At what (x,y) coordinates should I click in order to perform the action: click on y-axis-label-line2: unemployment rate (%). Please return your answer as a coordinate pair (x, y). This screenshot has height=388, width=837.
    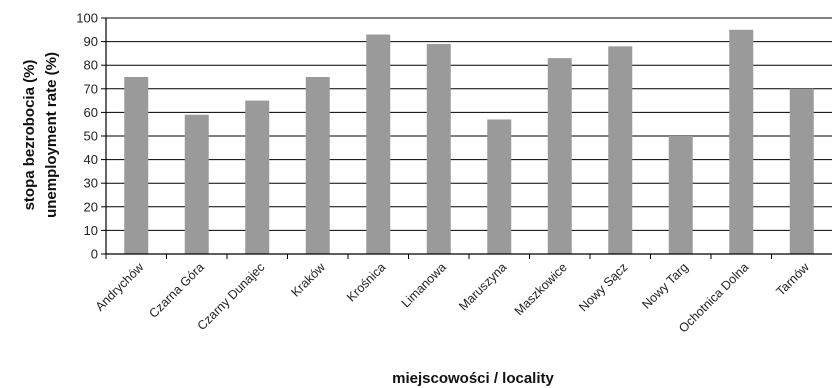
    Looking at the image, I should click on (51, 135).